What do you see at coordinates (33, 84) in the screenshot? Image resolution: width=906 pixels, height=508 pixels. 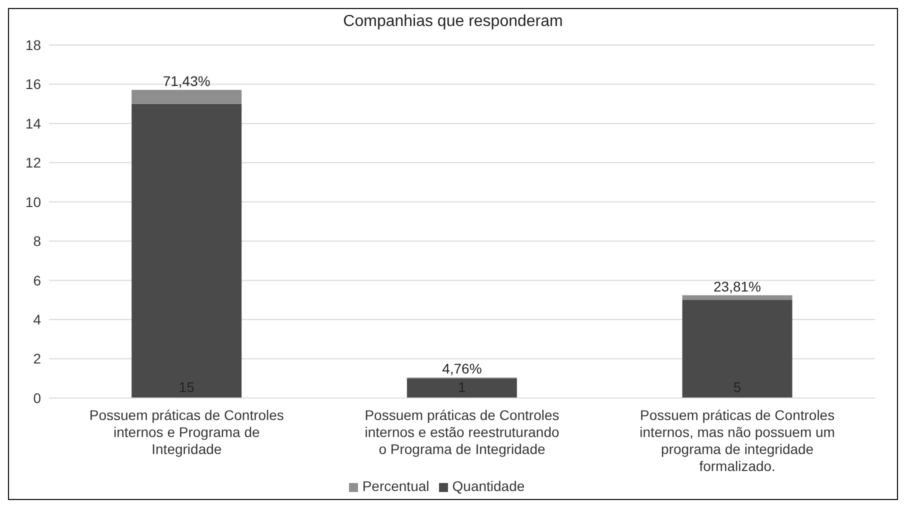 I see `y-tick-label: 16` at bounding box center [33, 84].